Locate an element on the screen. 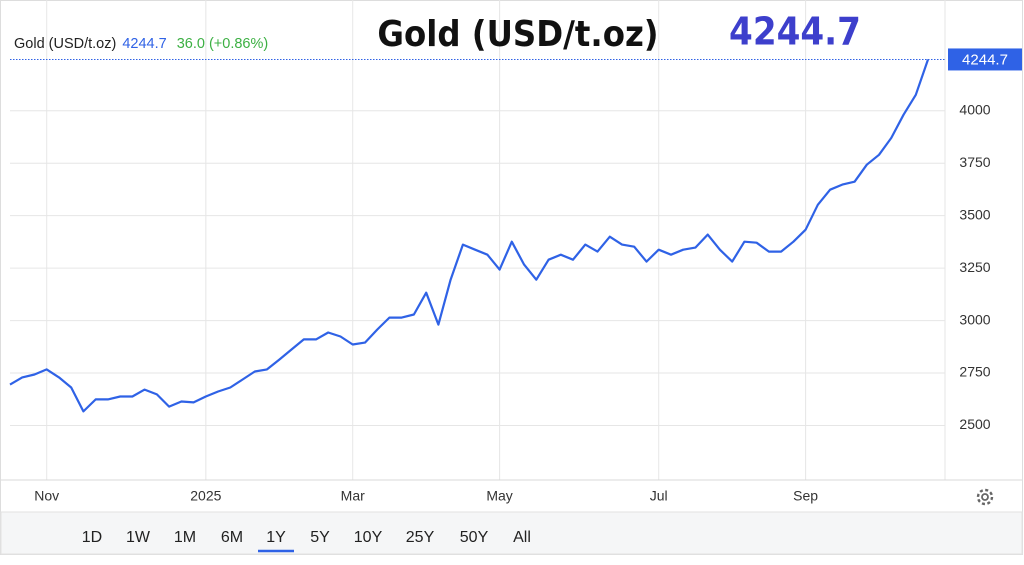 The height and width of the screenshot is (565, 1024). y-tick-label: 2500 is located at coordinates (974, 424).